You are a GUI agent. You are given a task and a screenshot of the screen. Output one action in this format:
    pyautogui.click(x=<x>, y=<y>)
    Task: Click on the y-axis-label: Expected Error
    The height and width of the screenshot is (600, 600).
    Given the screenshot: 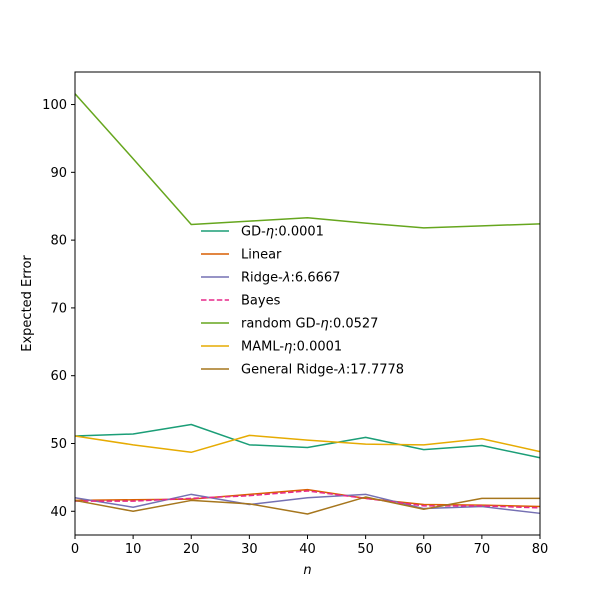 What is the action you would take?
    pyautogui.click(x=27, y=303)
    